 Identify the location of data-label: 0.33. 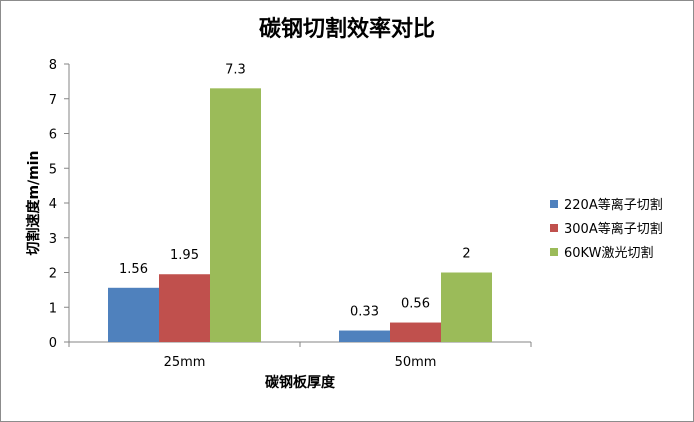
(364, 312).